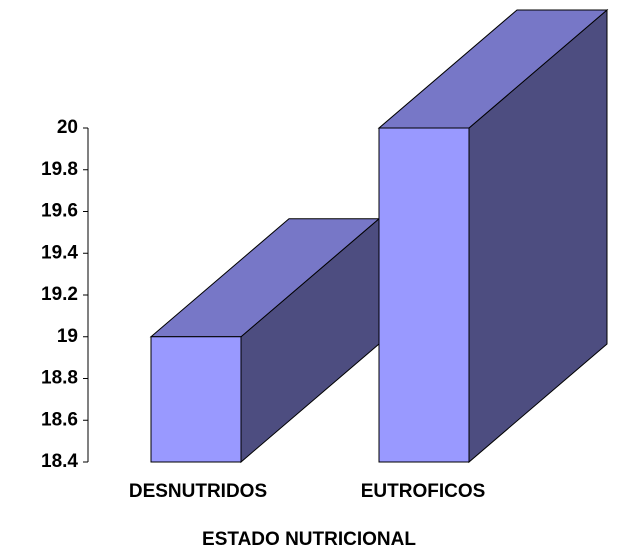 This screenshot has width=617, height=551. I want to click on x-tick-label: EUTROFICOS, so click(423, 491).